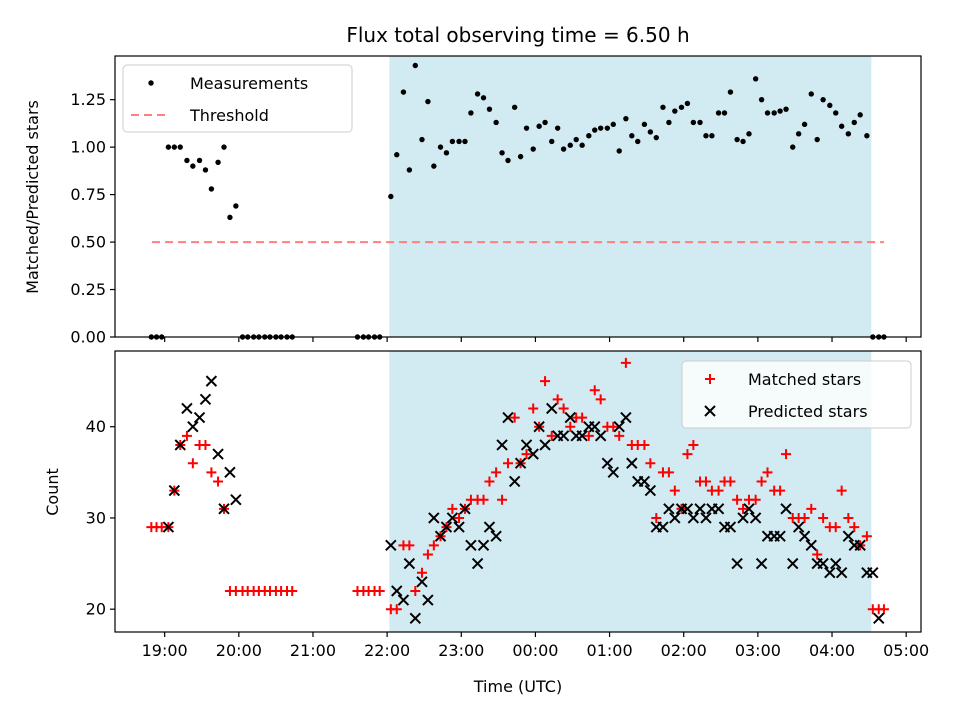  What do you see at coordinates (906, 650) in the screenshot?
I see `x-tick-label: 05:00` at bounding box center [906, 650].